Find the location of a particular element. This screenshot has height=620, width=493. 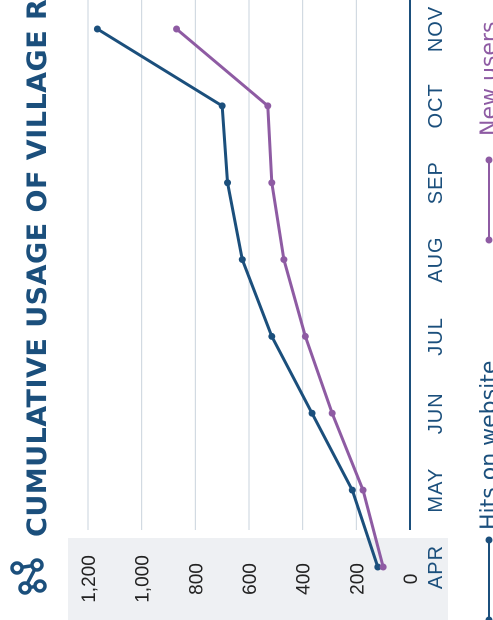

x-tick-label: JUN is located at coordinates (436, 413).